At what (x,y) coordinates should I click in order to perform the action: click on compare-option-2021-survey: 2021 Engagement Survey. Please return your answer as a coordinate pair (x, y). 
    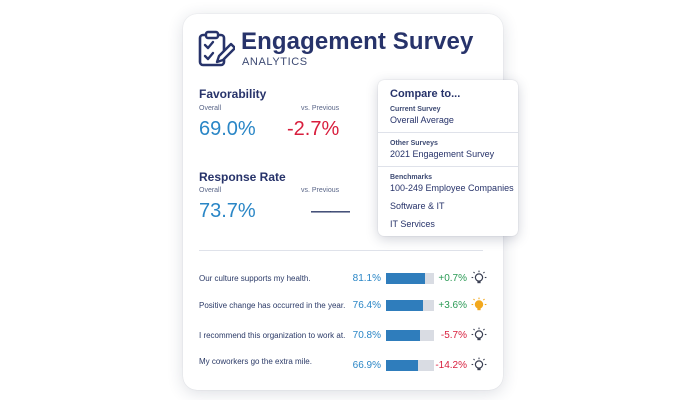
    Looking at the image, I should click on (442, 154).